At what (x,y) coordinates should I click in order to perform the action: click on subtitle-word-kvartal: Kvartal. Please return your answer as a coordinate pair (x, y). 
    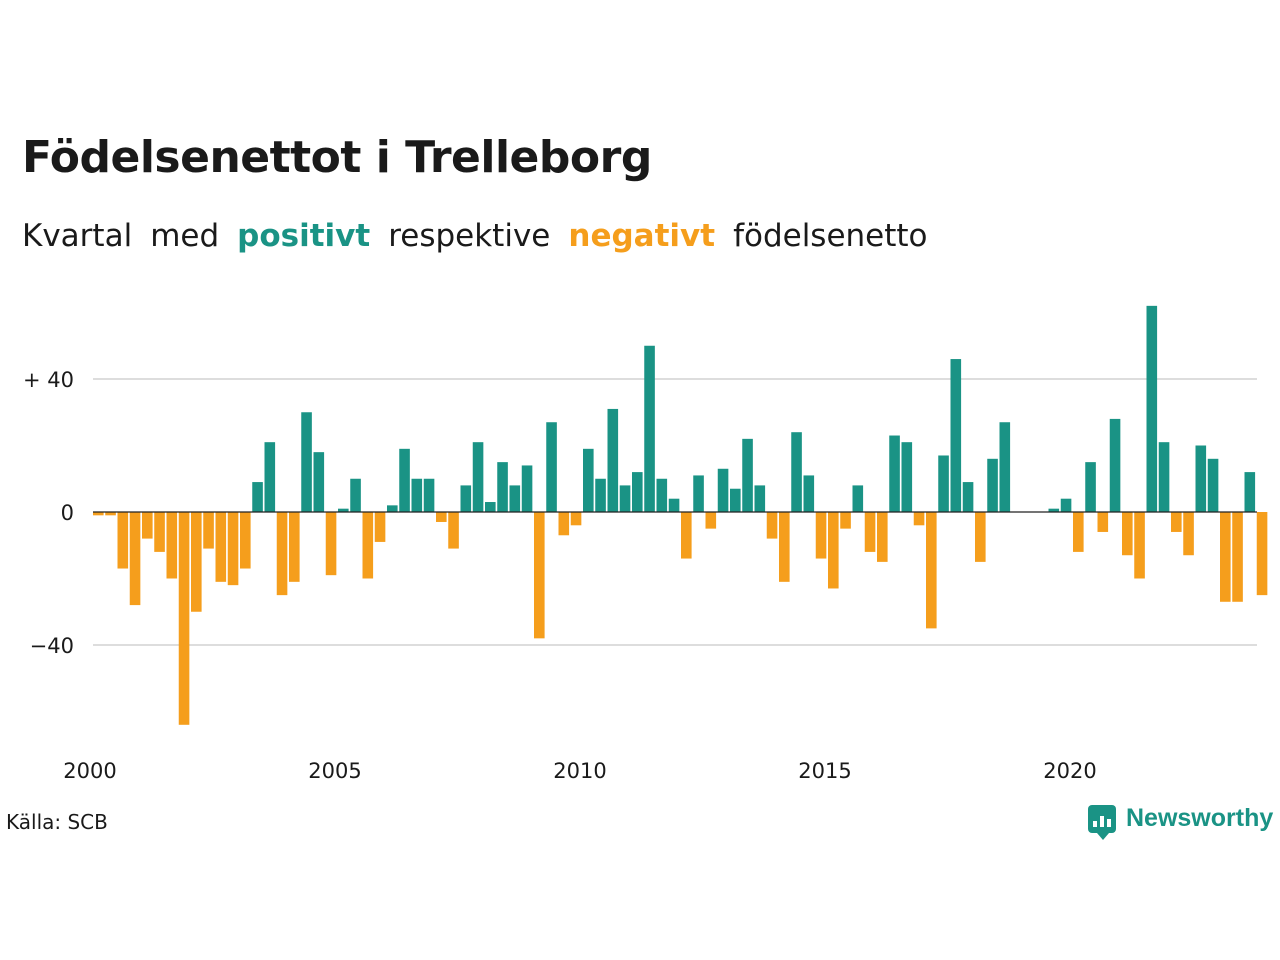
    Looking at the image, I should click on (77, 236).